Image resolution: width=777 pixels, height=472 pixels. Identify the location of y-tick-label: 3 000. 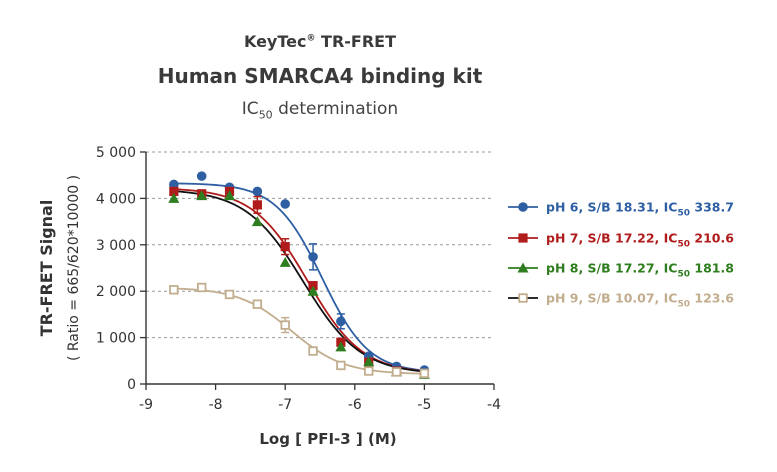
(116, 246).